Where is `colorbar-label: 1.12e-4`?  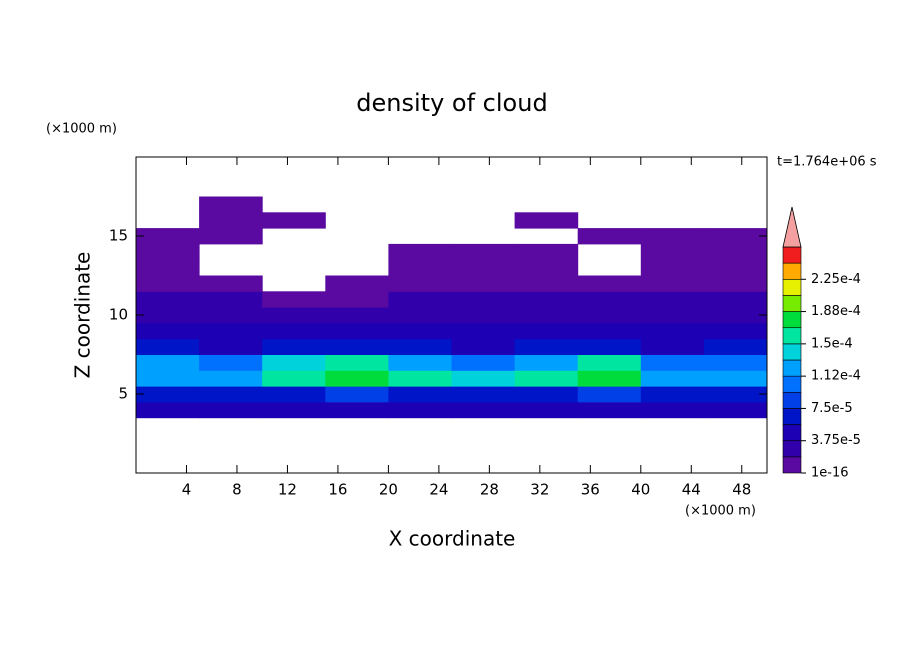 colorbar-label: 1.12e-4 is located at coordinates (836, 376).